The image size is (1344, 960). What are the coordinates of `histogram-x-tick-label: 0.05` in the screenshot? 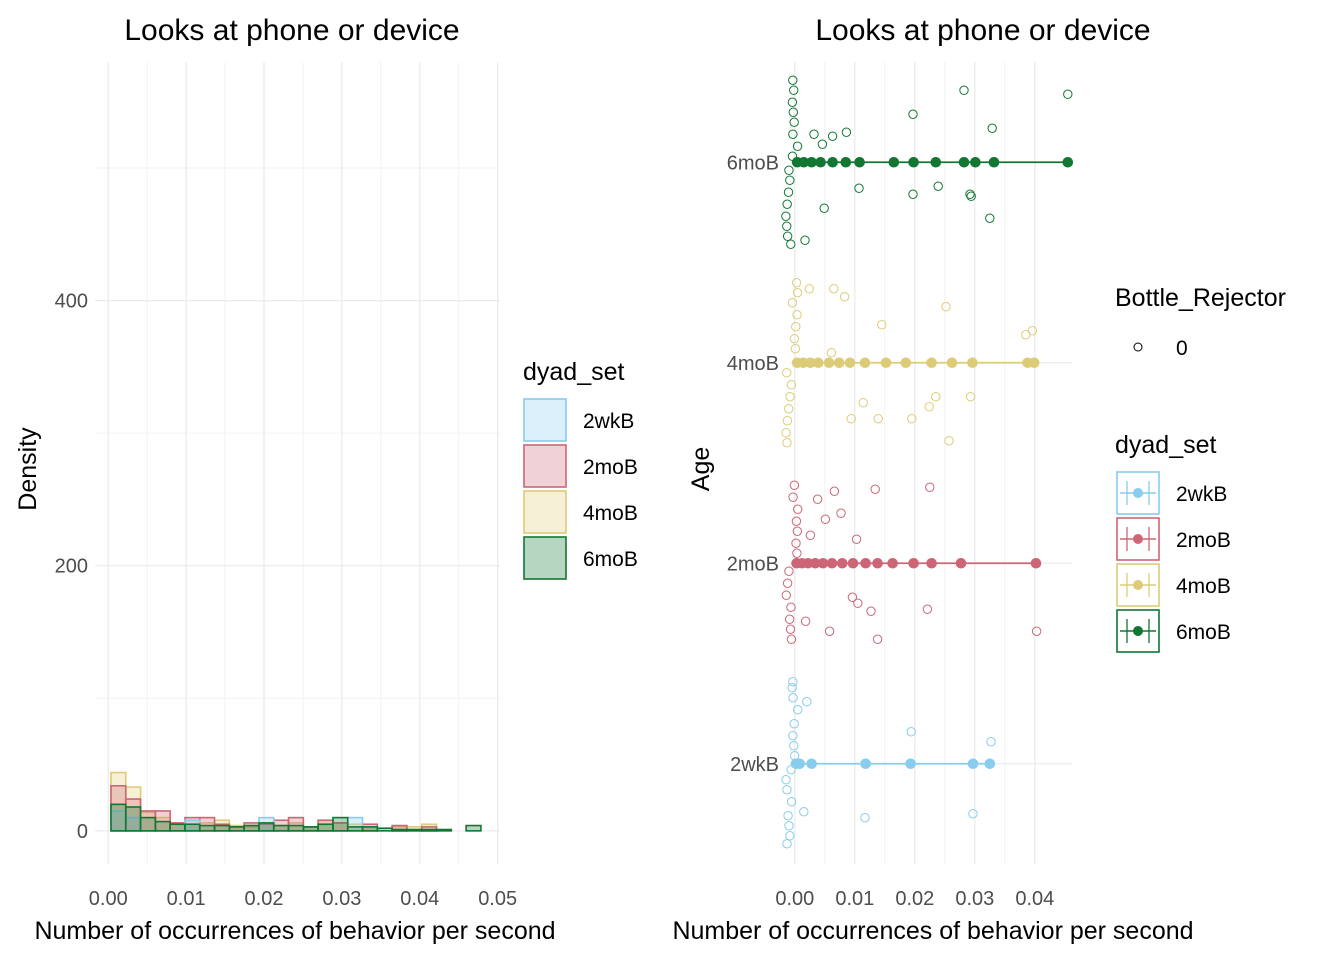 It's located at (497, 899).